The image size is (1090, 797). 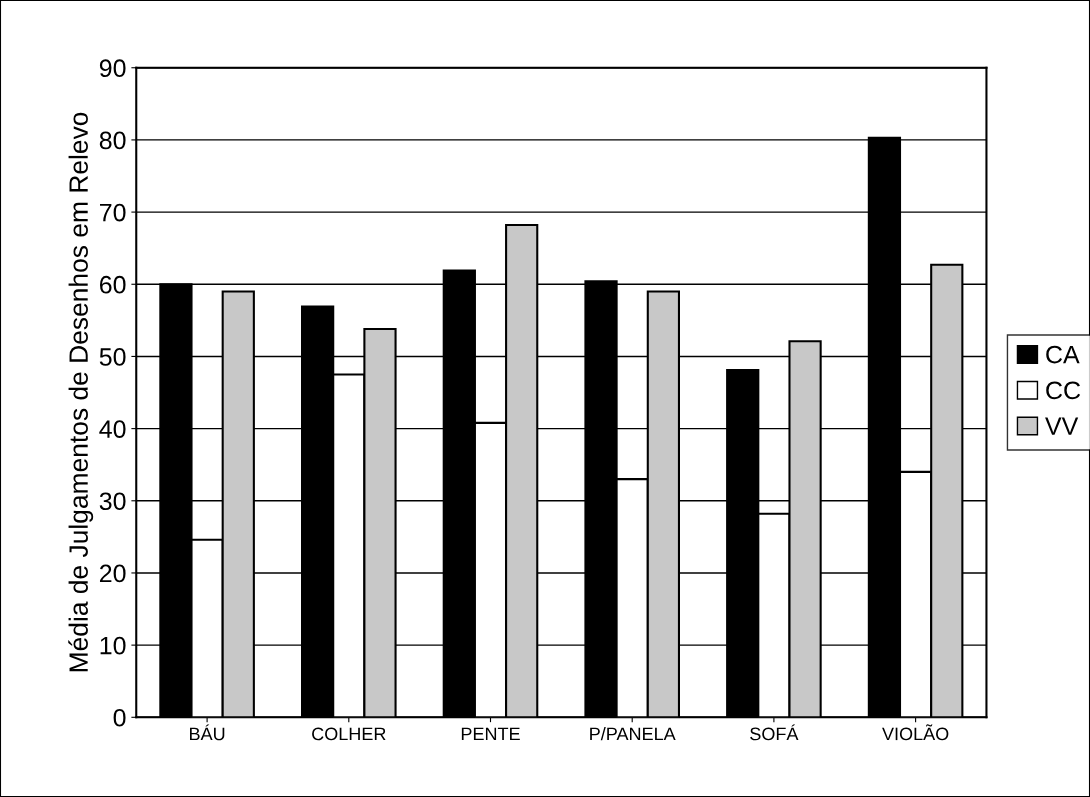 I want to click on y-tick-label: 50, so click(x=112, y=357).